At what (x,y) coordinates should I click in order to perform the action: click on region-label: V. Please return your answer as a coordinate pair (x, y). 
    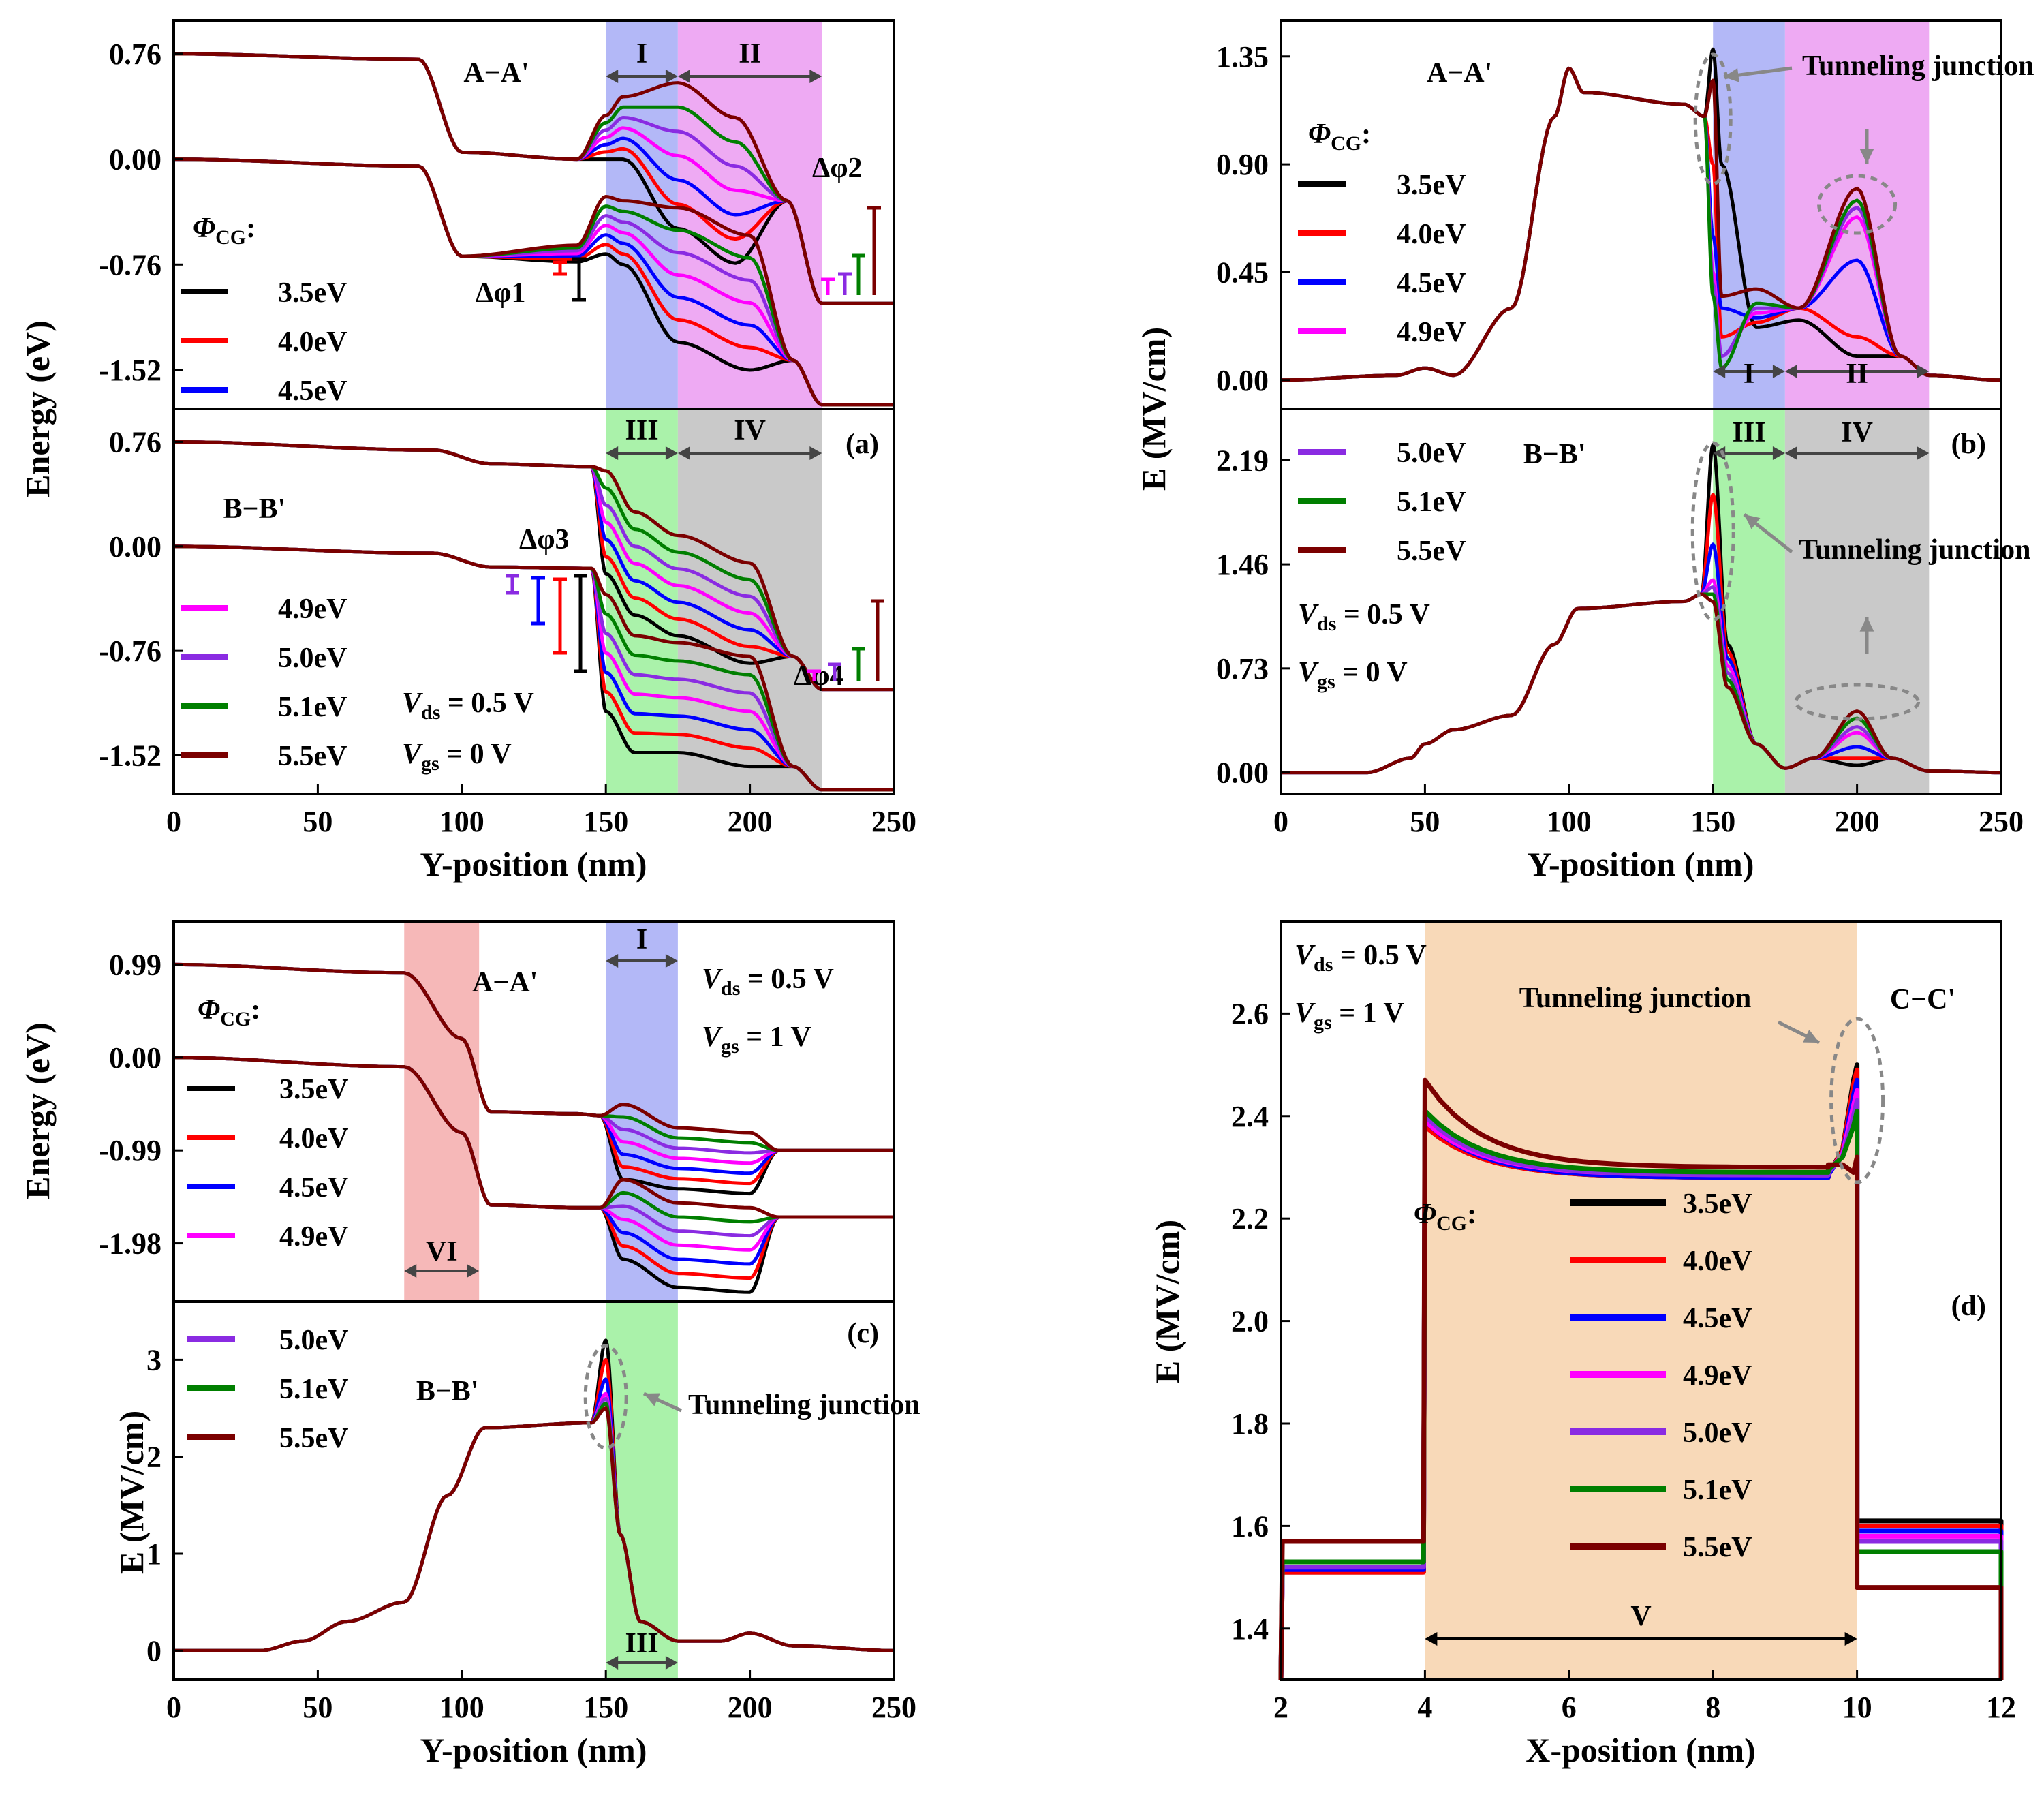
    Looking at the image, I should click on (1640, 1616).